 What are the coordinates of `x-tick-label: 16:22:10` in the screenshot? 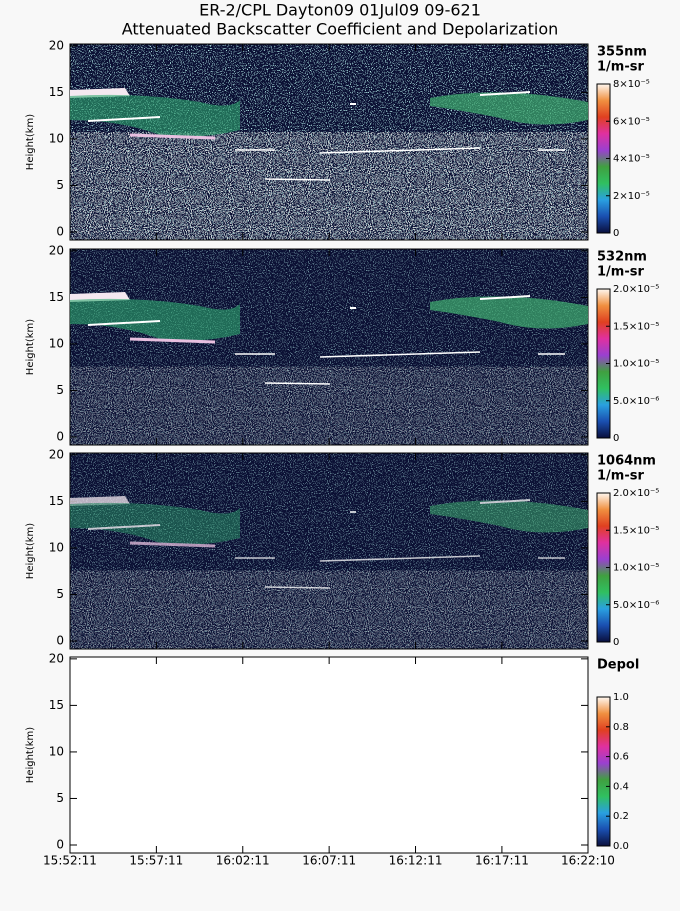 It's located at (588, 861).